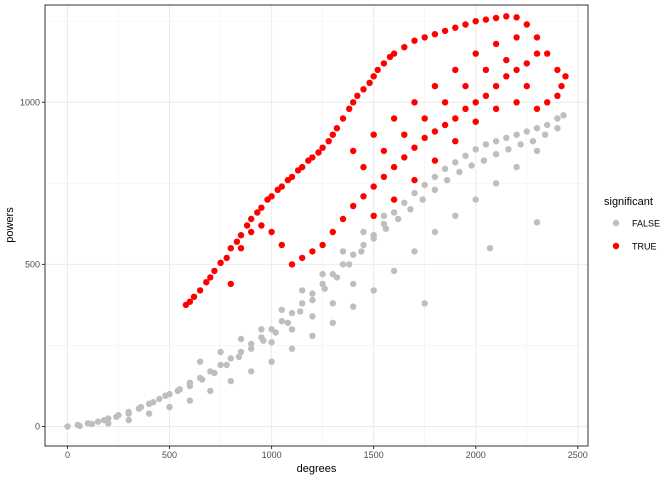  I want to click on x-axis-title: degrees, so click(317, 469).